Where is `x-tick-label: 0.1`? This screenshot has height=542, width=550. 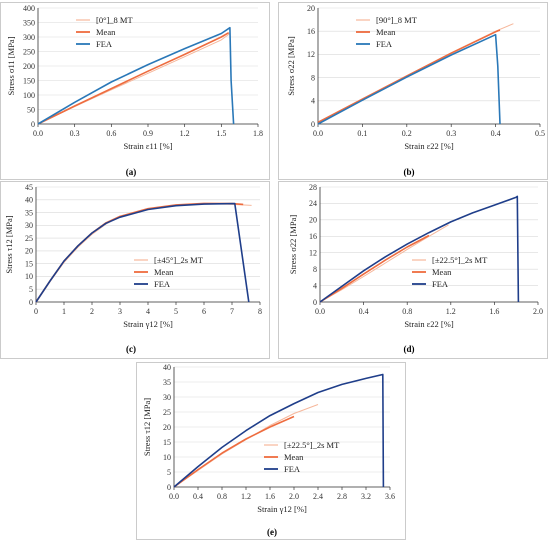
x-tick-label: 0.1 is located at coordinates (362, 133).